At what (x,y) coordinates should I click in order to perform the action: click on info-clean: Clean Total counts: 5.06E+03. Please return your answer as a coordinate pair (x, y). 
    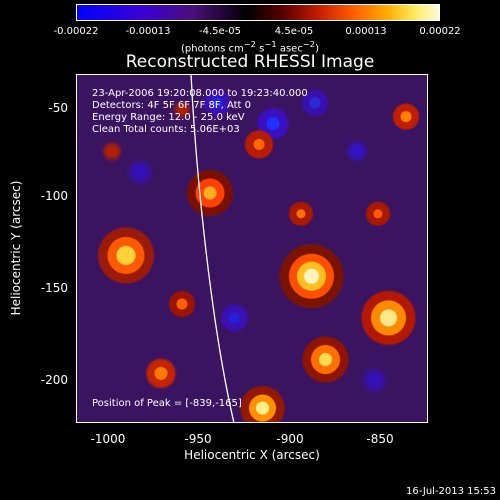
    Looking at the image, I should click on (166, 129).